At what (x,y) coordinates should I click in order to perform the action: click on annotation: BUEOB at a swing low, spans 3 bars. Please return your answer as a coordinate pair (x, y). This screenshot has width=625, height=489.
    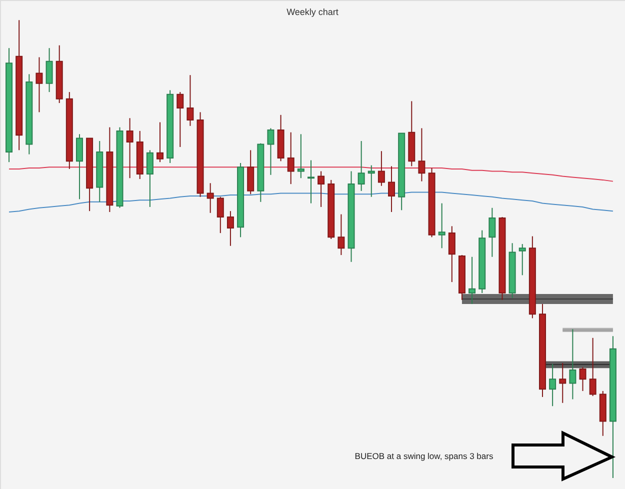
    Looking at the image, I should click on (424, 456).